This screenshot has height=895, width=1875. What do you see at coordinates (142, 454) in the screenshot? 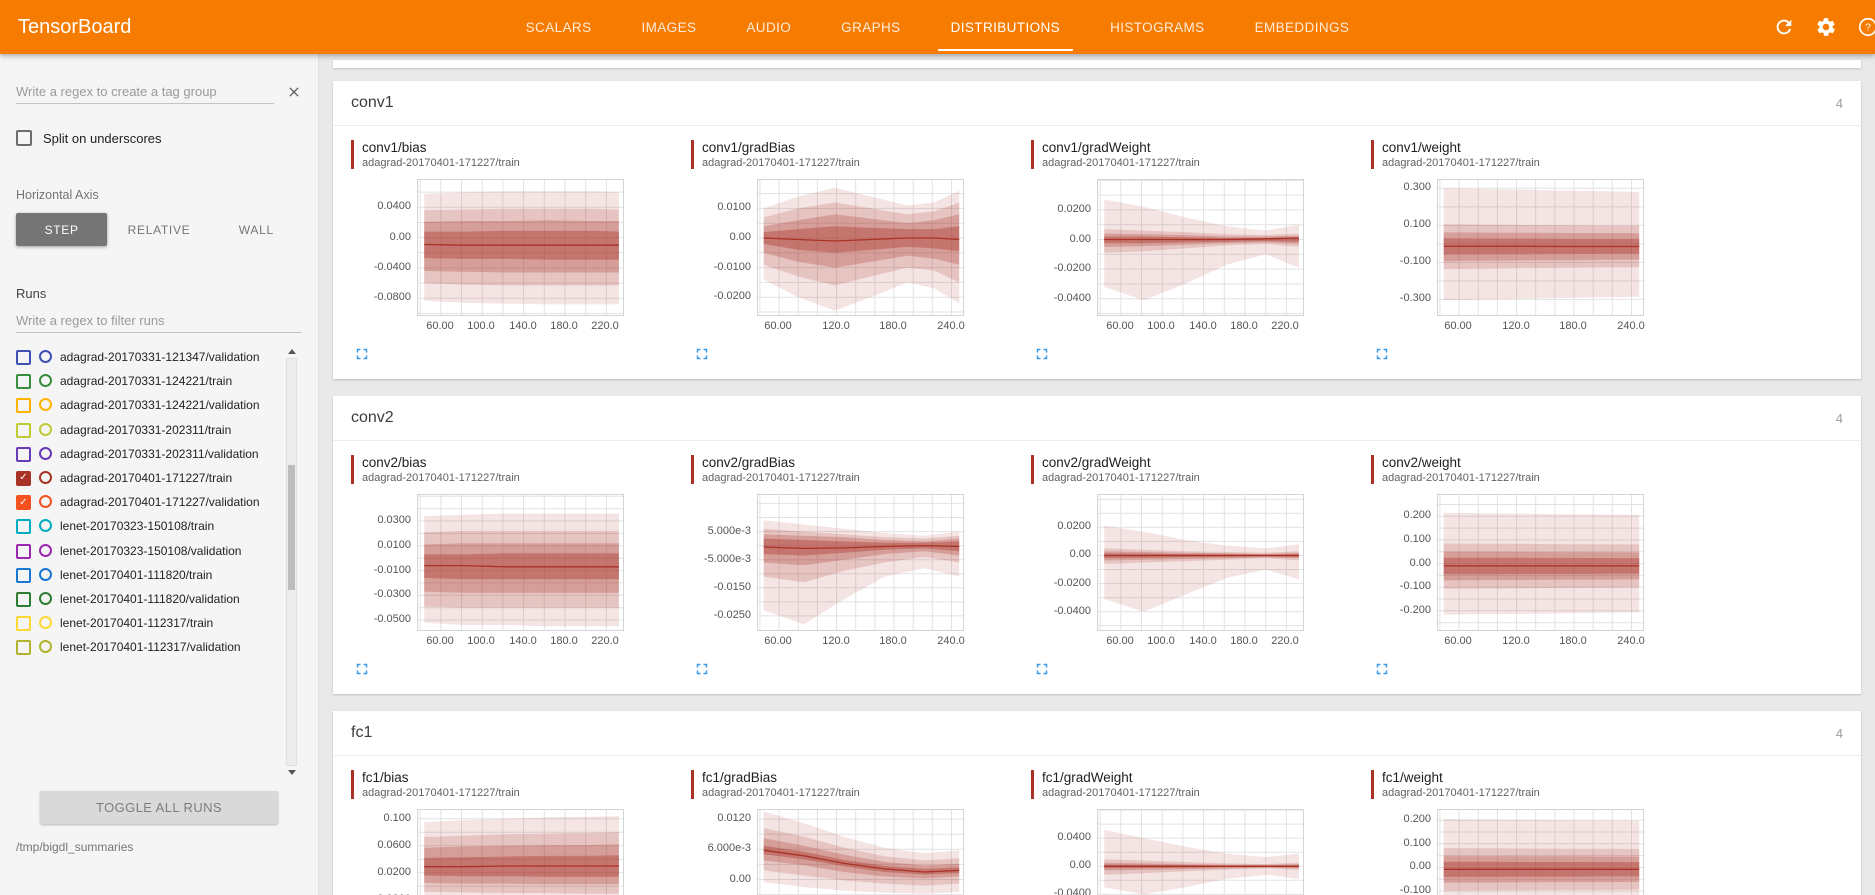
I see `run-row: adagrad-20170331-202311/validation` at bounding box center [142, 454].